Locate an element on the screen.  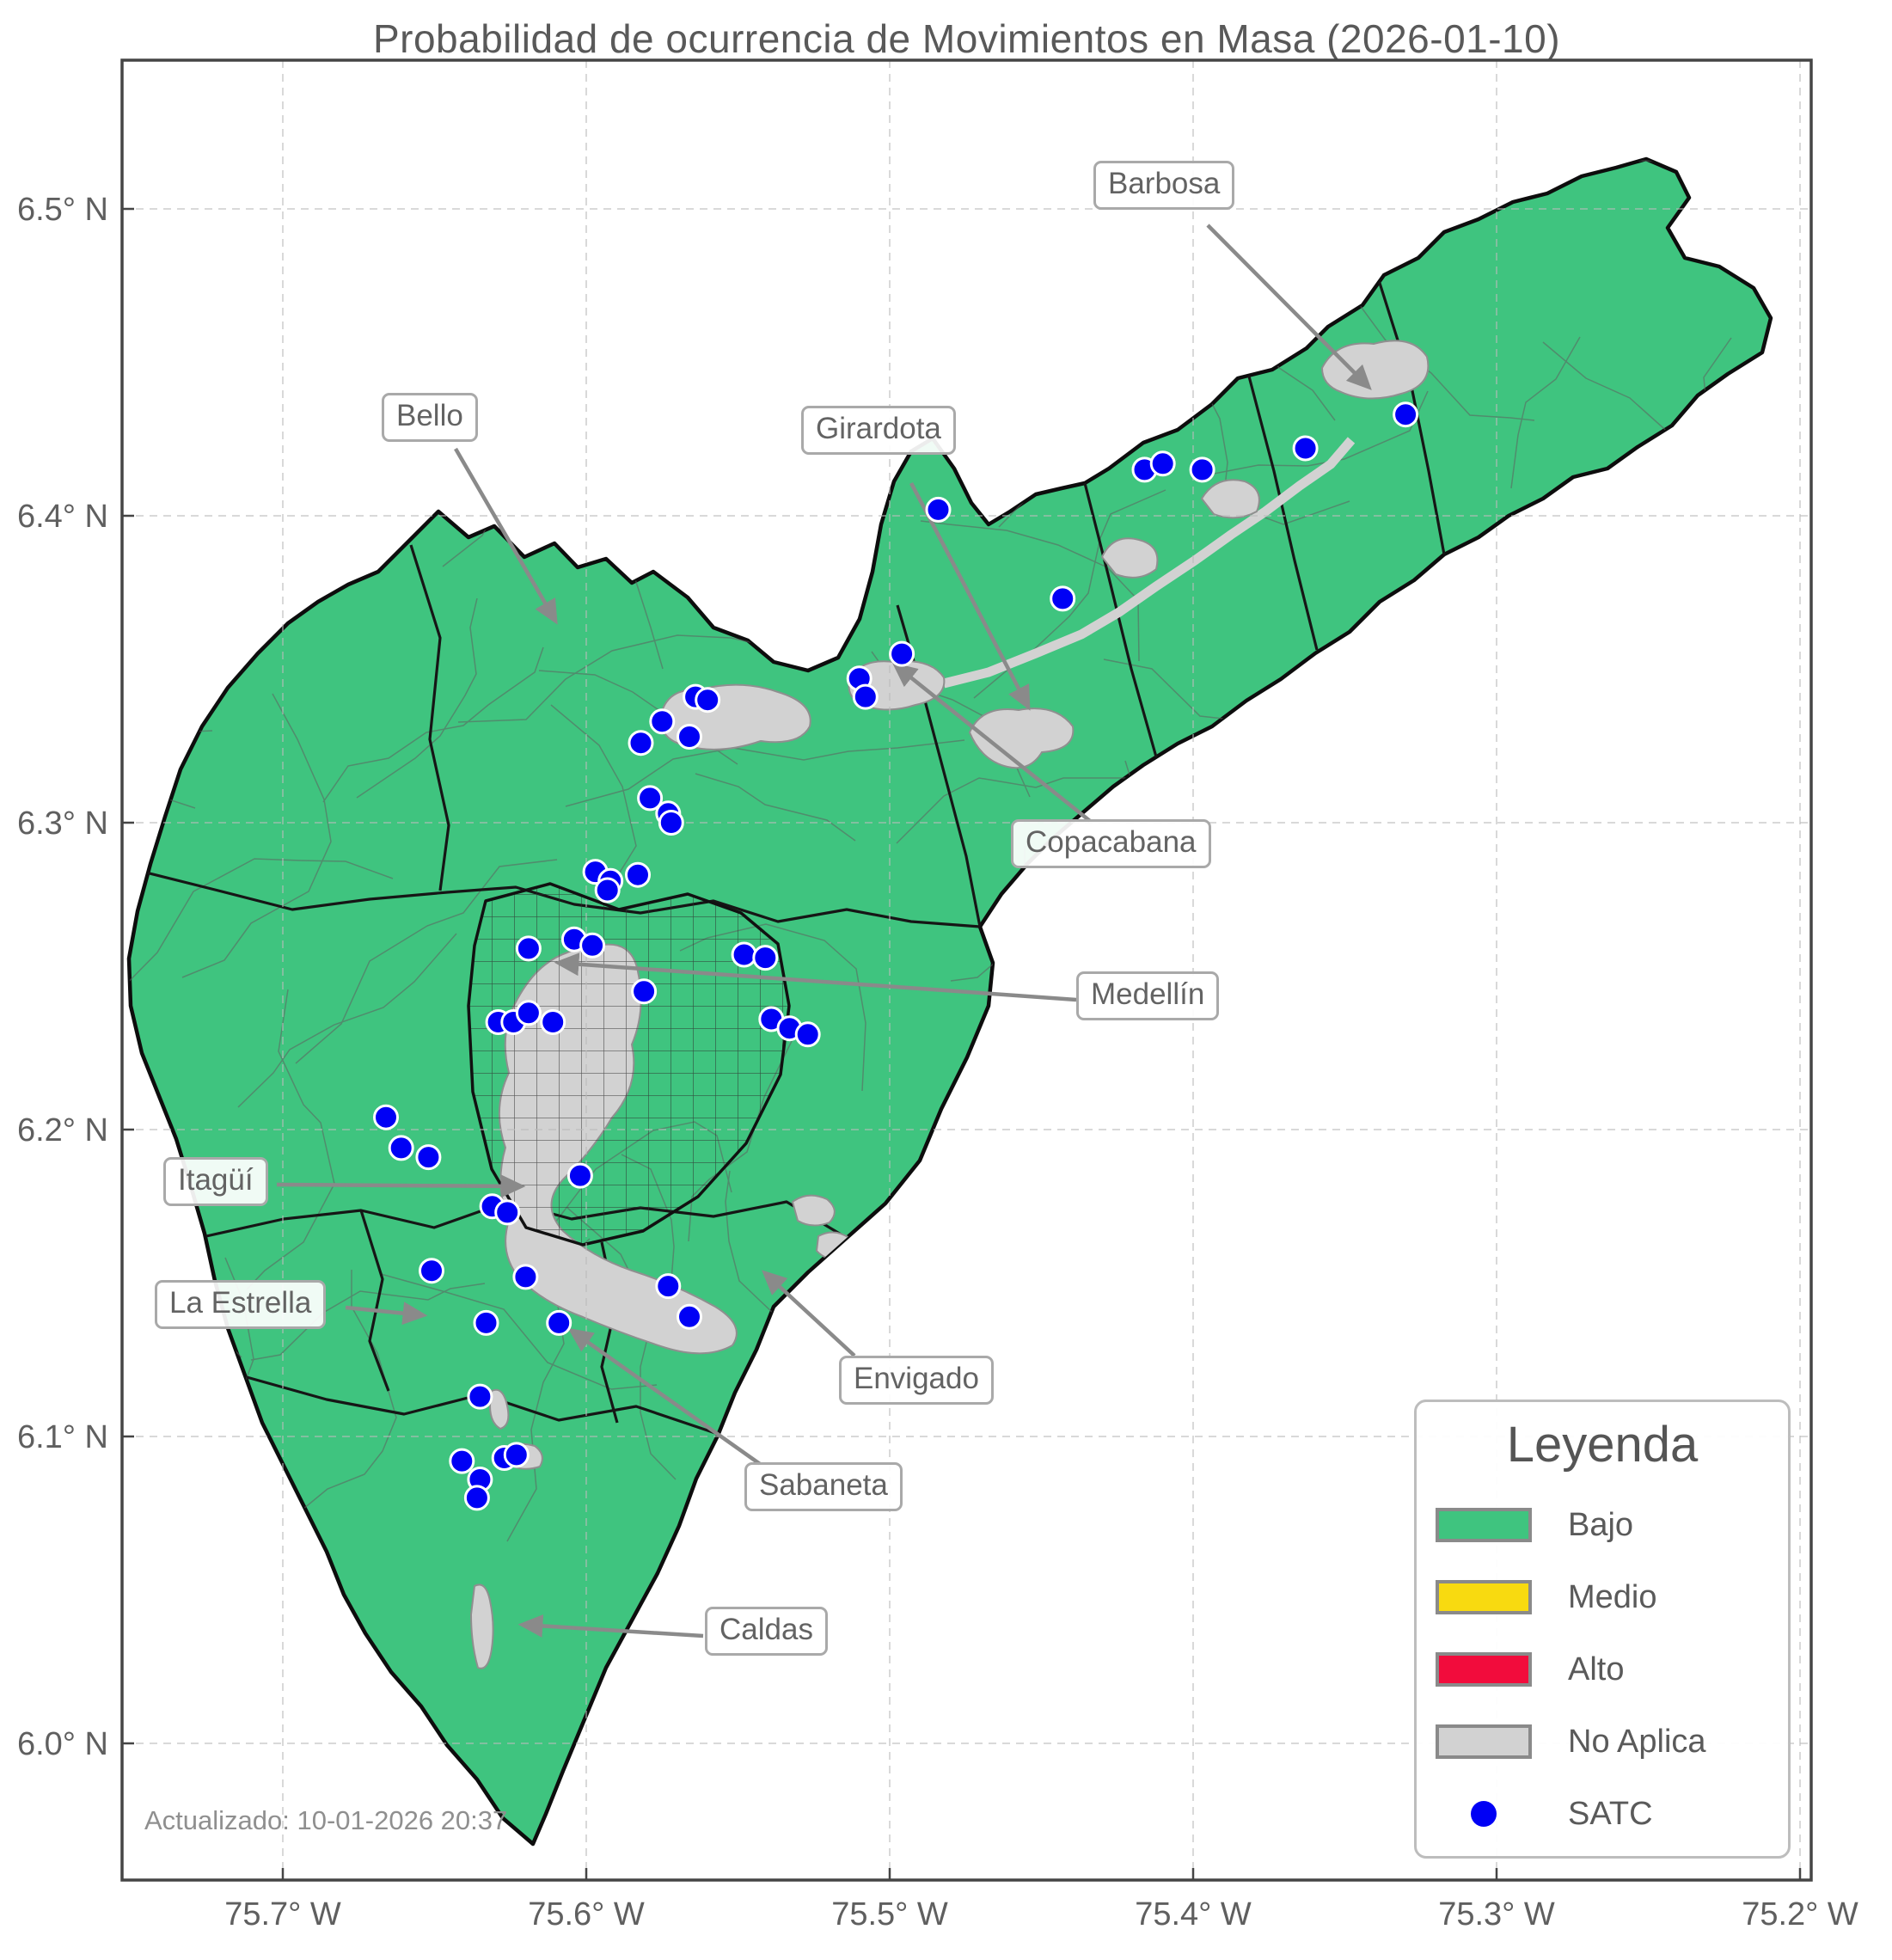
legend-item-alto: Alto is located at coordinates (1602, 1669).